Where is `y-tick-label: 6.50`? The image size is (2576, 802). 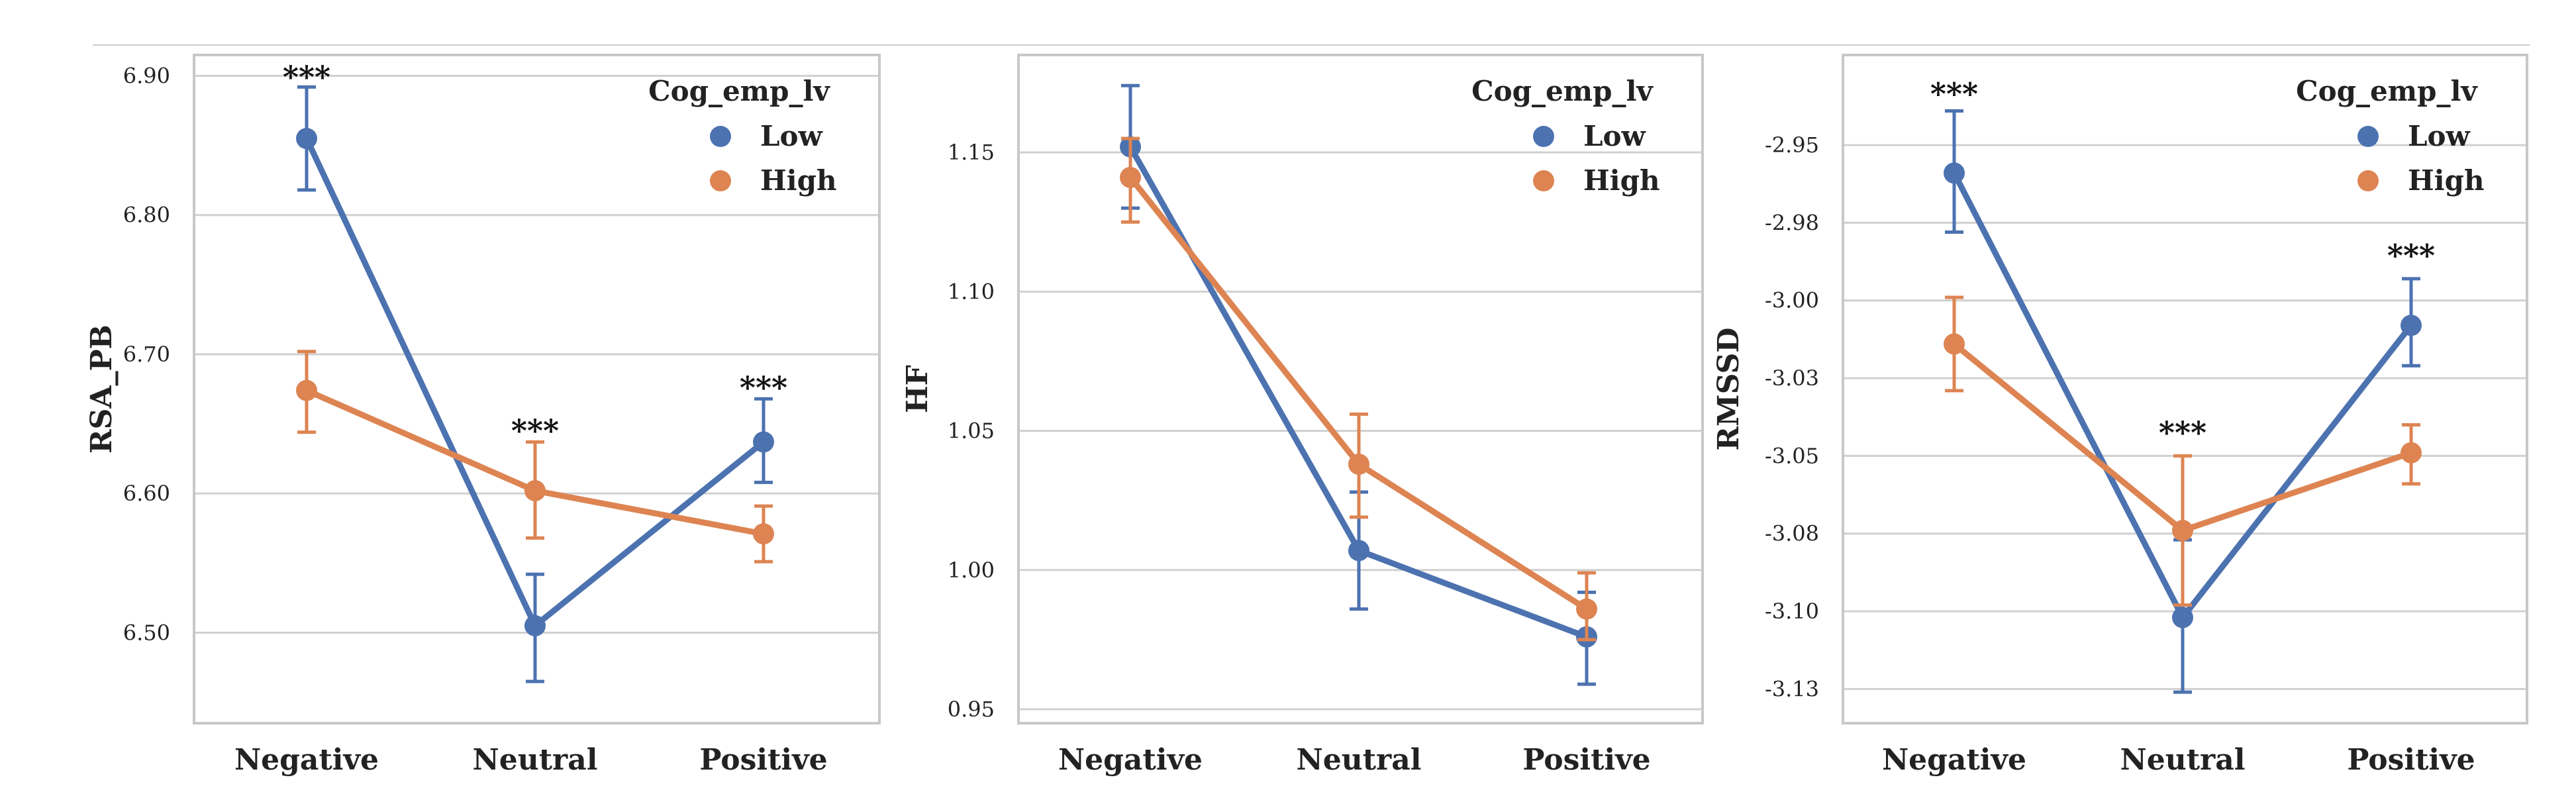 y-tick-label: 6.50 is located at coordinates (146, 632).